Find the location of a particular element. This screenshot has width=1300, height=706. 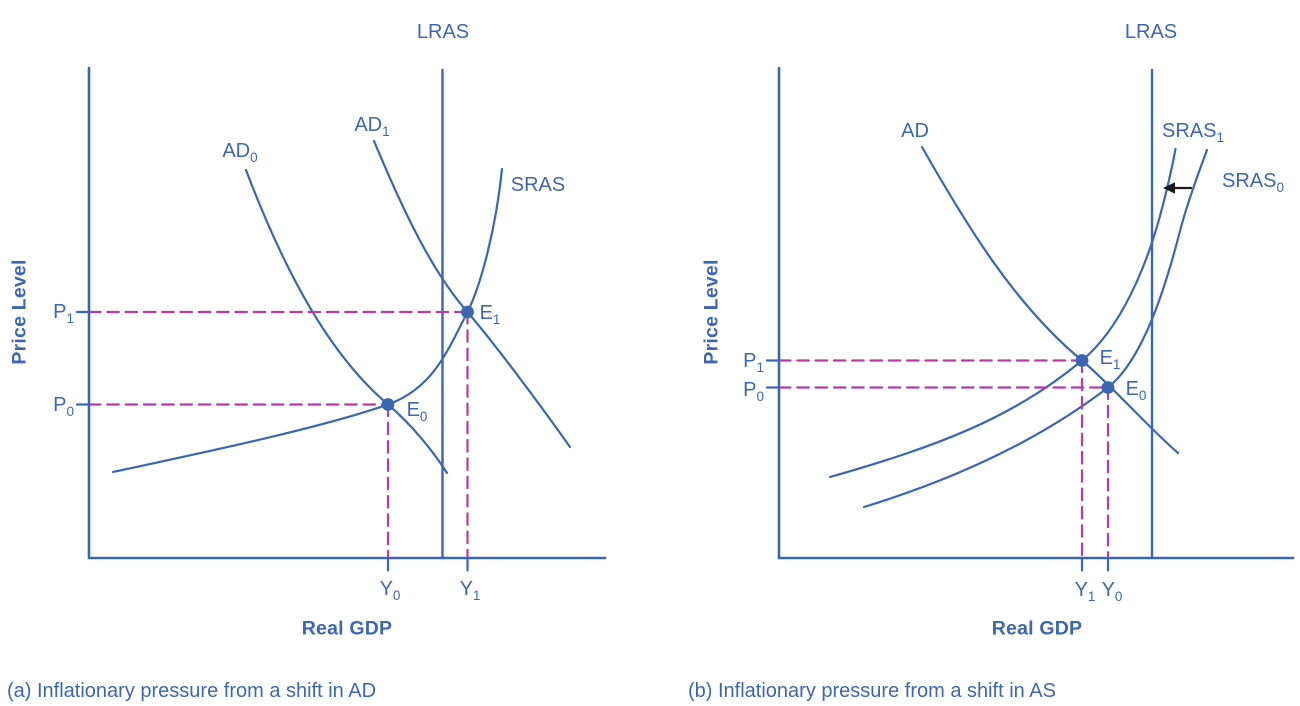

panel-a-sras-label: SRAS is located at coordinates (538, 185).